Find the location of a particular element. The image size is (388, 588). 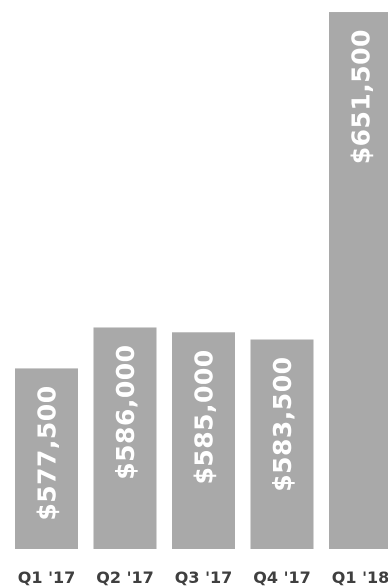

value-label-4: $651,500 is located at coordinates (361, 96).